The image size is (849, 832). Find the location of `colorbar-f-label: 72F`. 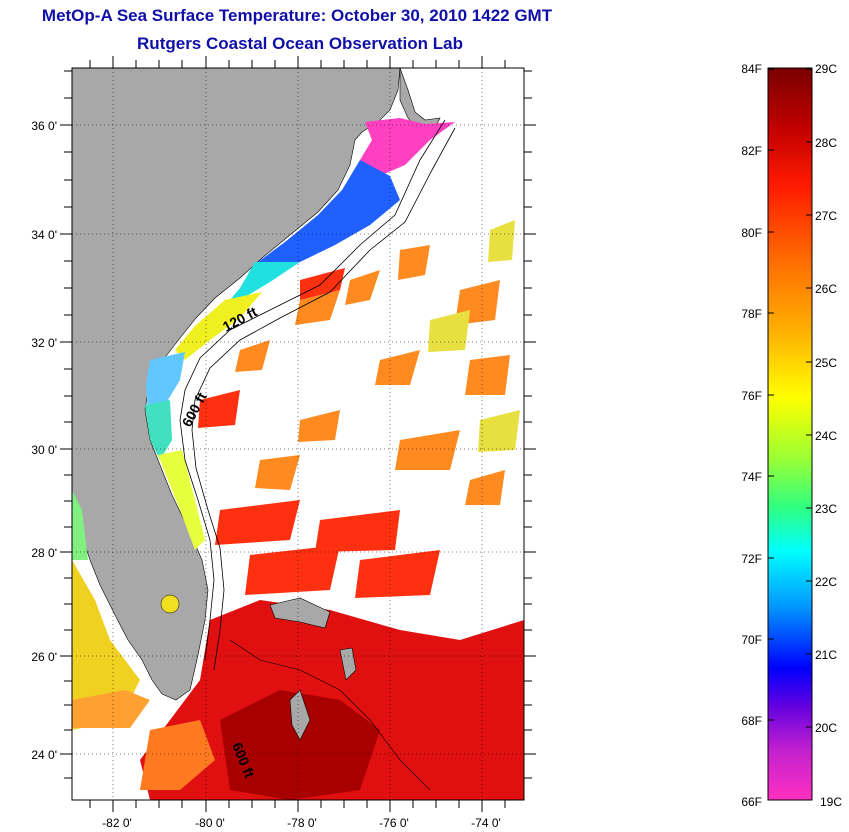

colorbar-f-label: 72F is located at coordinates (751, 559).